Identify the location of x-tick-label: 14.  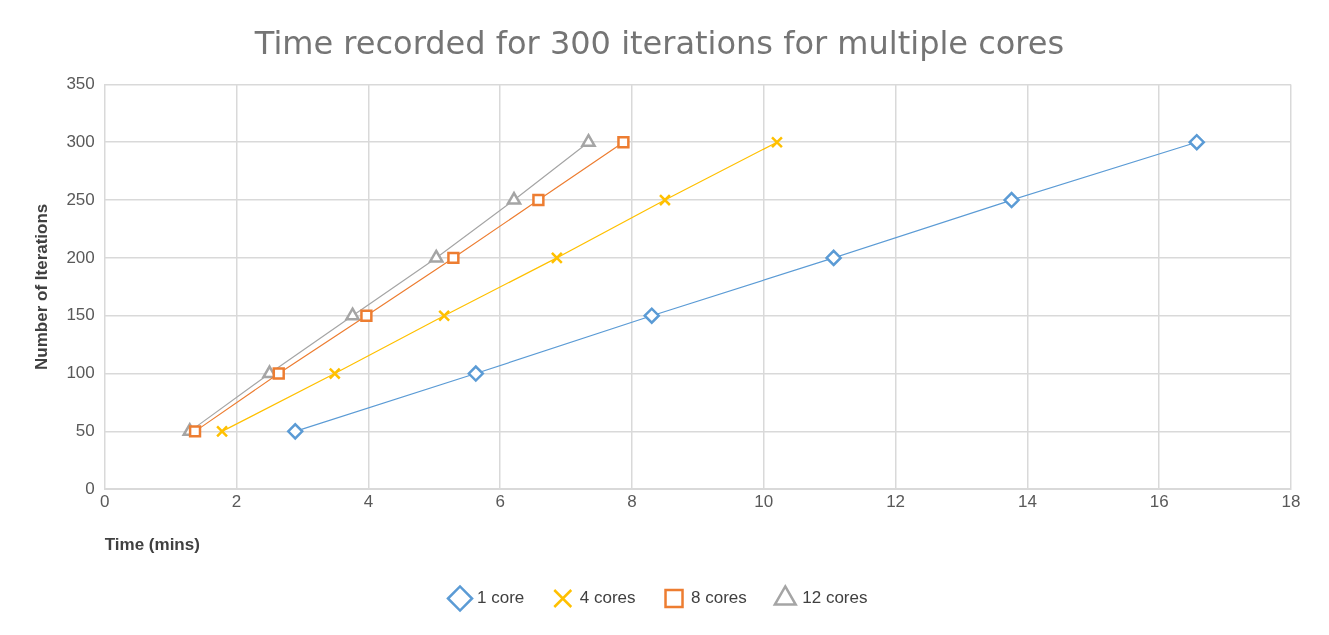
(1027, 502).